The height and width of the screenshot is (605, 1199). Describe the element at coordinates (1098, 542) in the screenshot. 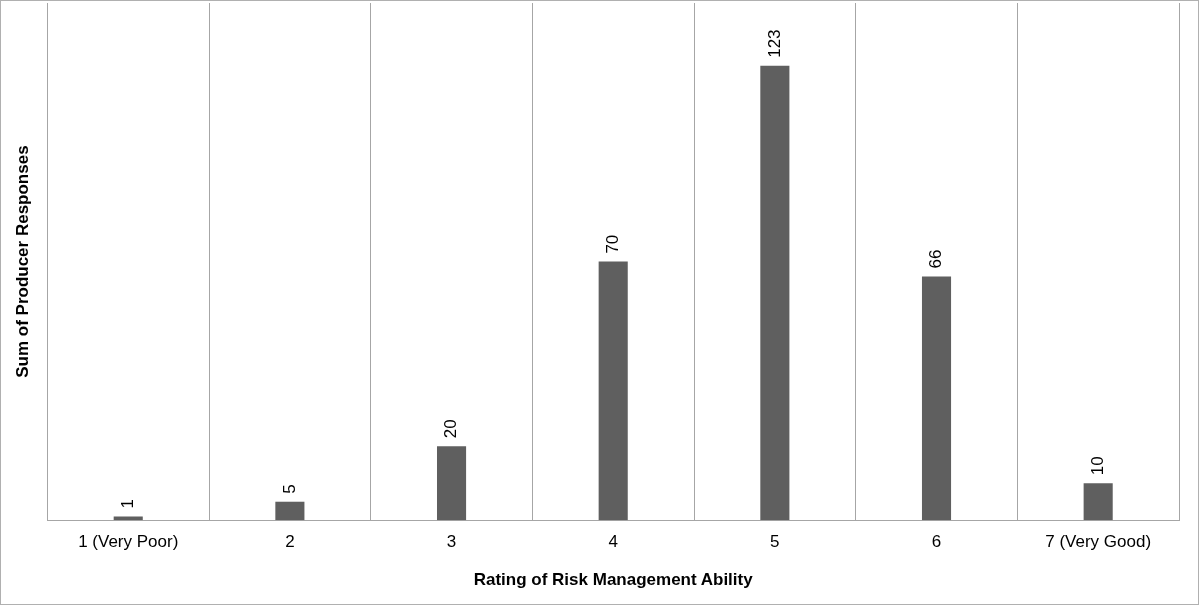

I see `x-tick-label: 7 (Very Good)` at that location.